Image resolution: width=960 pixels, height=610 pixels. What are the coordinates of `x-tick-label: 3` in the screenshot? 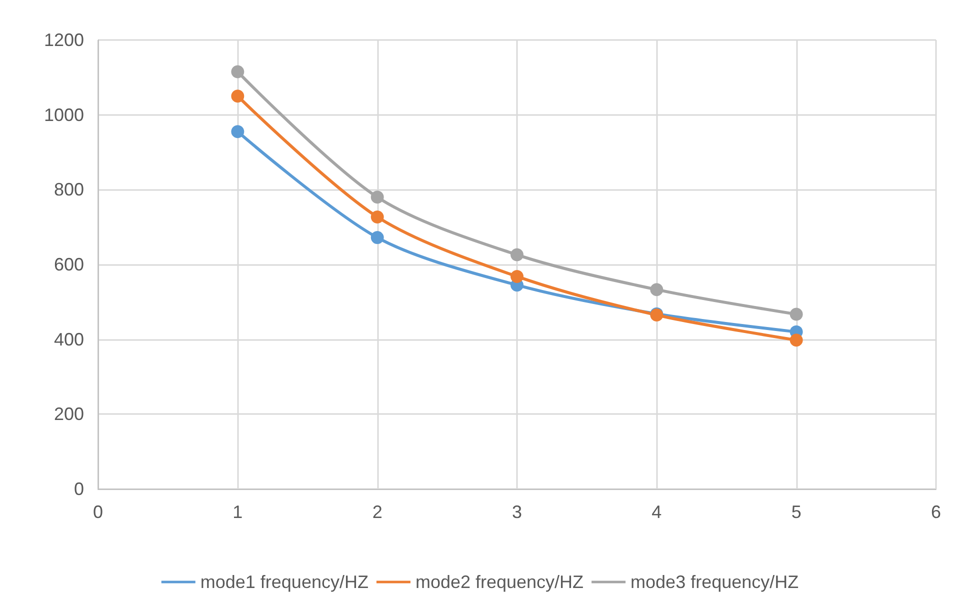 It's located at (517, 512).